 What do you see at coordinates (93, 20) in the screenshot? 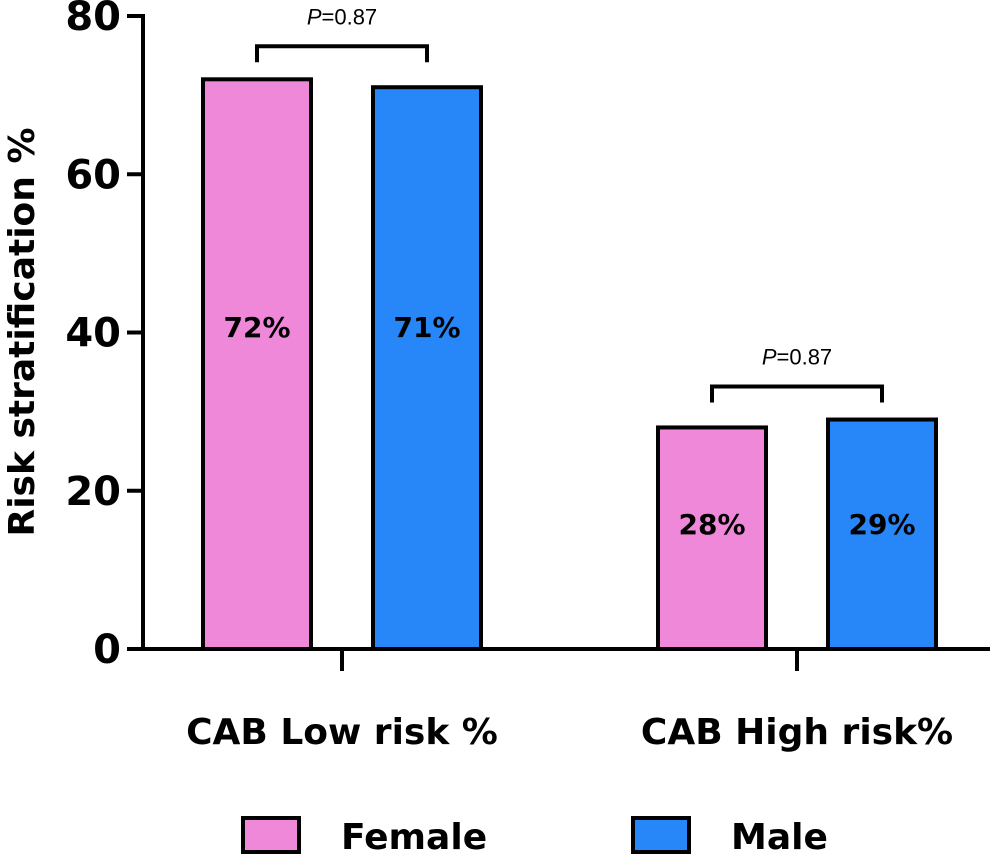
I see `y-tick-label: 80` at bounding box center [93, 20].